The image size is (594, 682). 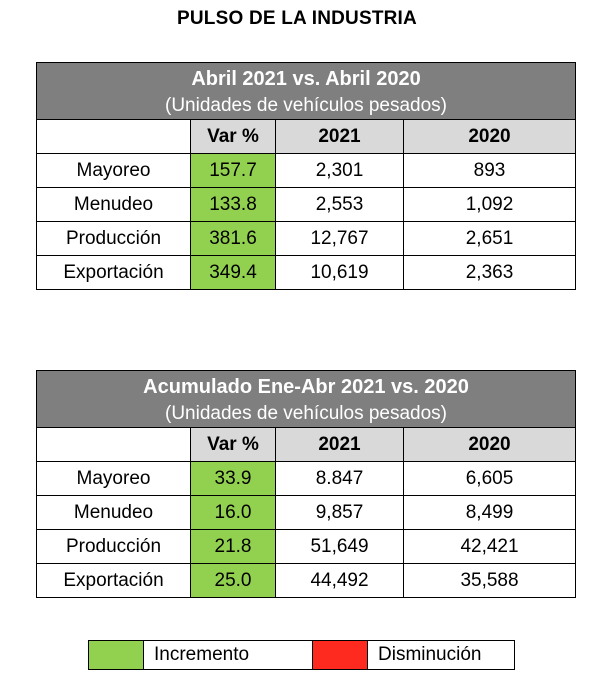 What do you see at coordinates (339, 478) in the screenshot?
I see `value-2021-cell: 8.847` at bounding box center [339, 478].